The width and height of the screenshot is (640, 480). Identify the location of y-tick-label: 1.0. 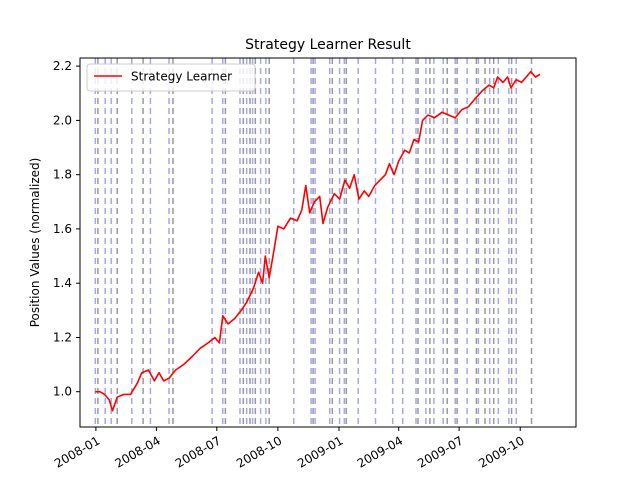
(62, 392).